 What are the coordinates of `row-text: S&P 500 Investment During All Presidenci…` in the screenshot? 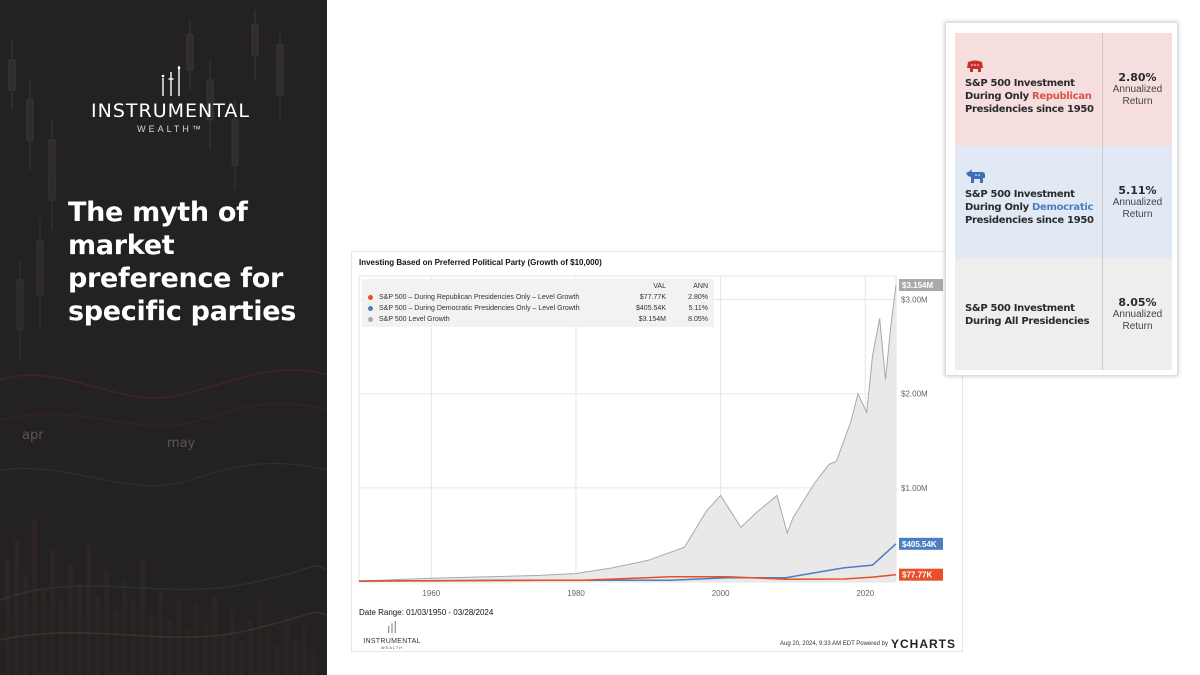 It's located at (1027, 315).